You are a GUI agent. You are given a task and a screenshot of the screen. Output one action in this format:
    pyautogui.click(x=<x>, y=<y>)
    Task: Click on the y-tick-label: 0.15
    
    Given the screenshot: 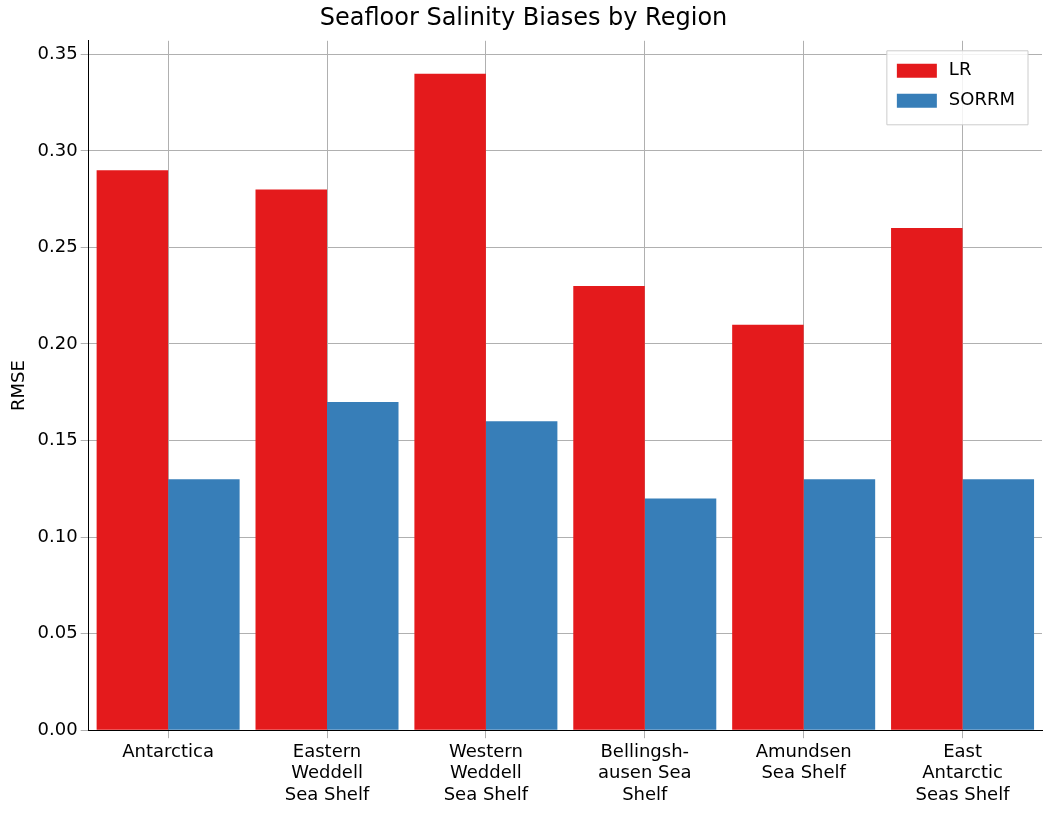 What is the action you would take?
    pyautogui.click(x=57, y=439)
    